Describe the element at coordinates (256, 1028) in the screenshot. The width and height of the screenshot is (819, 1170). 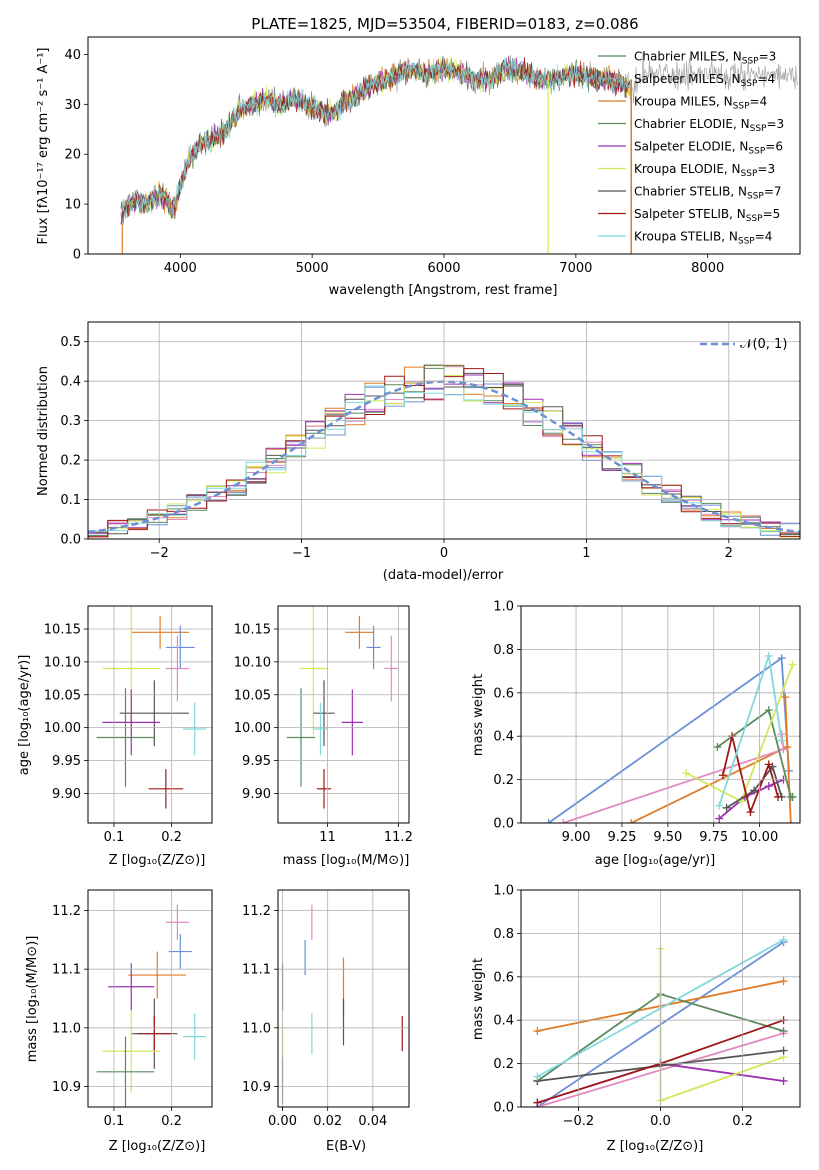
I see `mass_vs_ebv-y-tick-label: 11.0` at that location.